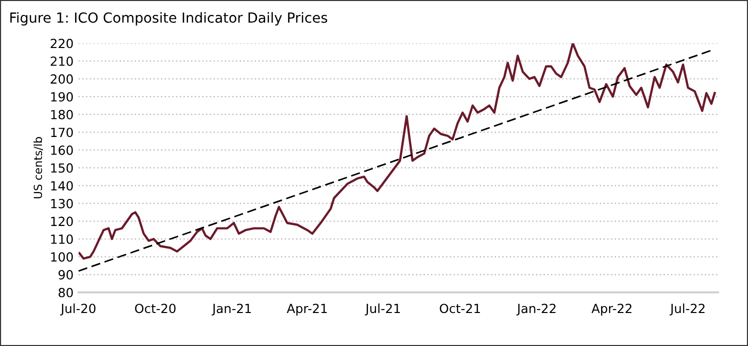 The image size is (748, 346). I want to click on x-tick-label: Oct-20, so click(155, 309).